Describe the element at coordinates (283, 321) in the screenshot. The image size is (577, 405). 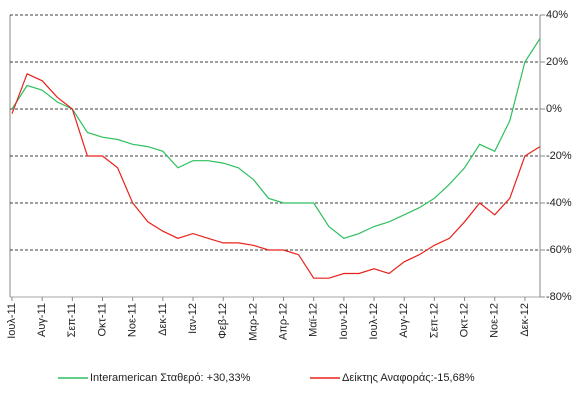
I see `x-tick-label: Απρ-12` at that location.